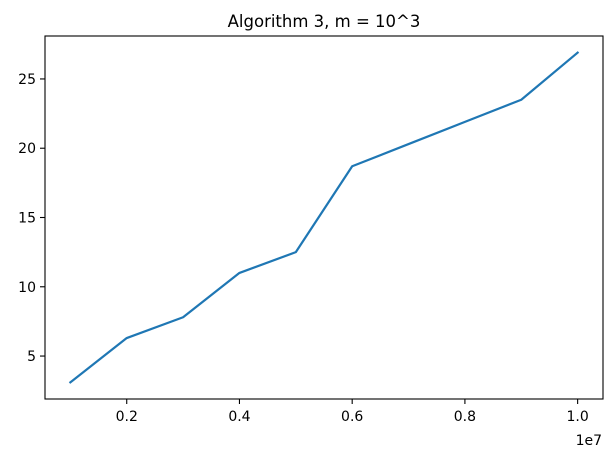  I want to click on y-axis: 5 10 15 20 25, so click(31, 218).